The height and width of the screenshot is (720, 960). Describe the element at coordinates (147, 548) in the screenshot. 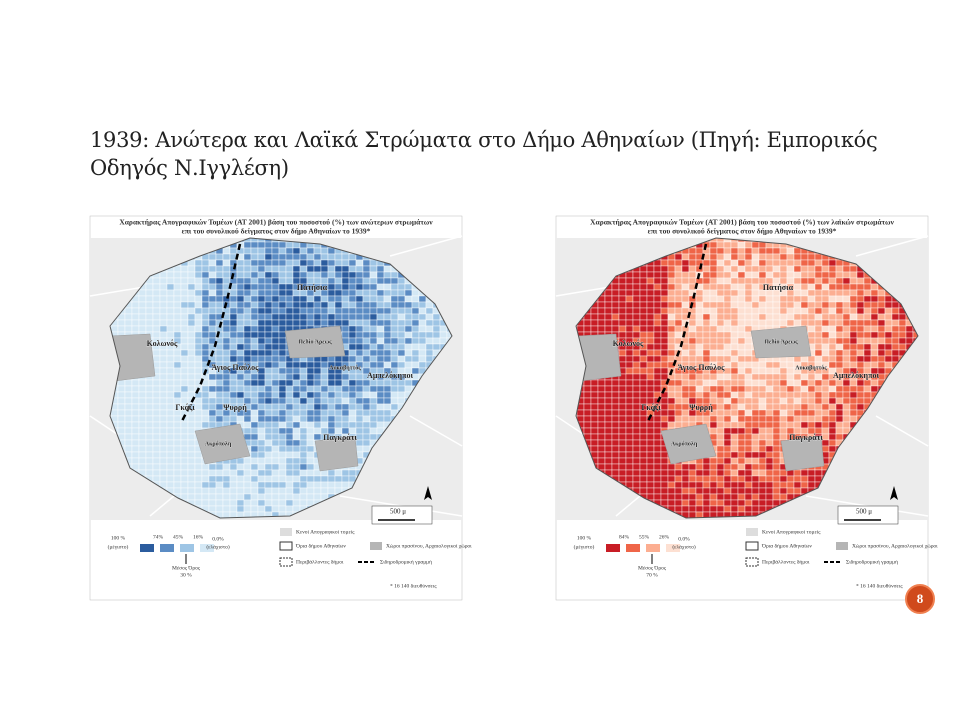

I see `legend-swatch` at that location.